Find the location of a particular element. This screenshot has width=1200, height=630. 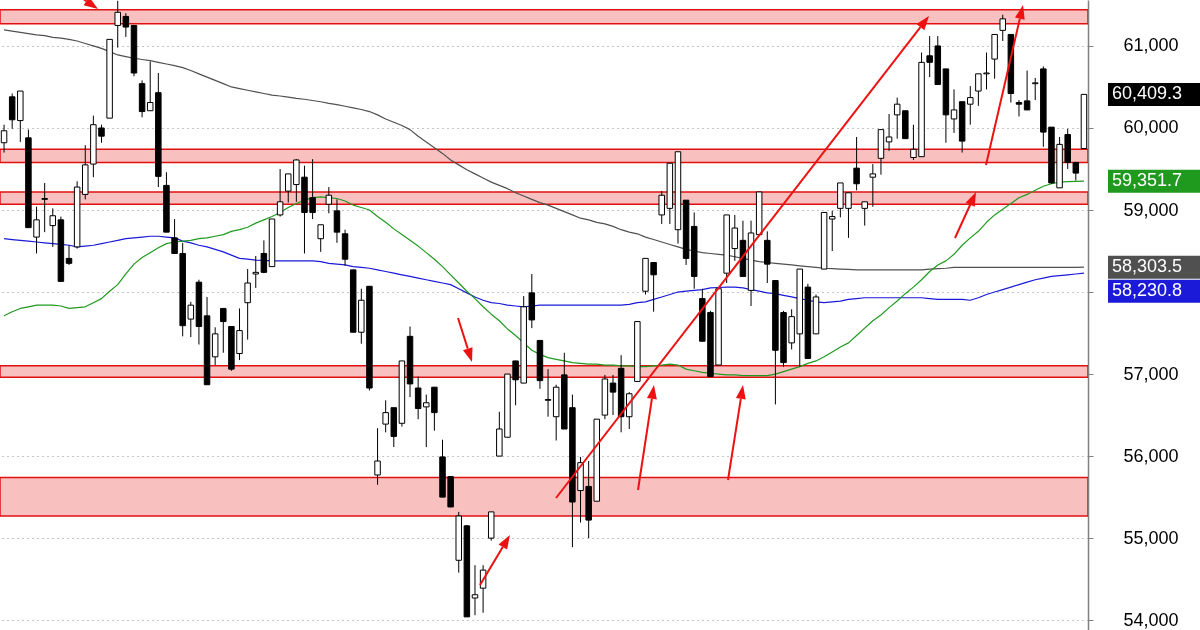

y-tick-label: 57,000 is located at coordinates (1151, 373).